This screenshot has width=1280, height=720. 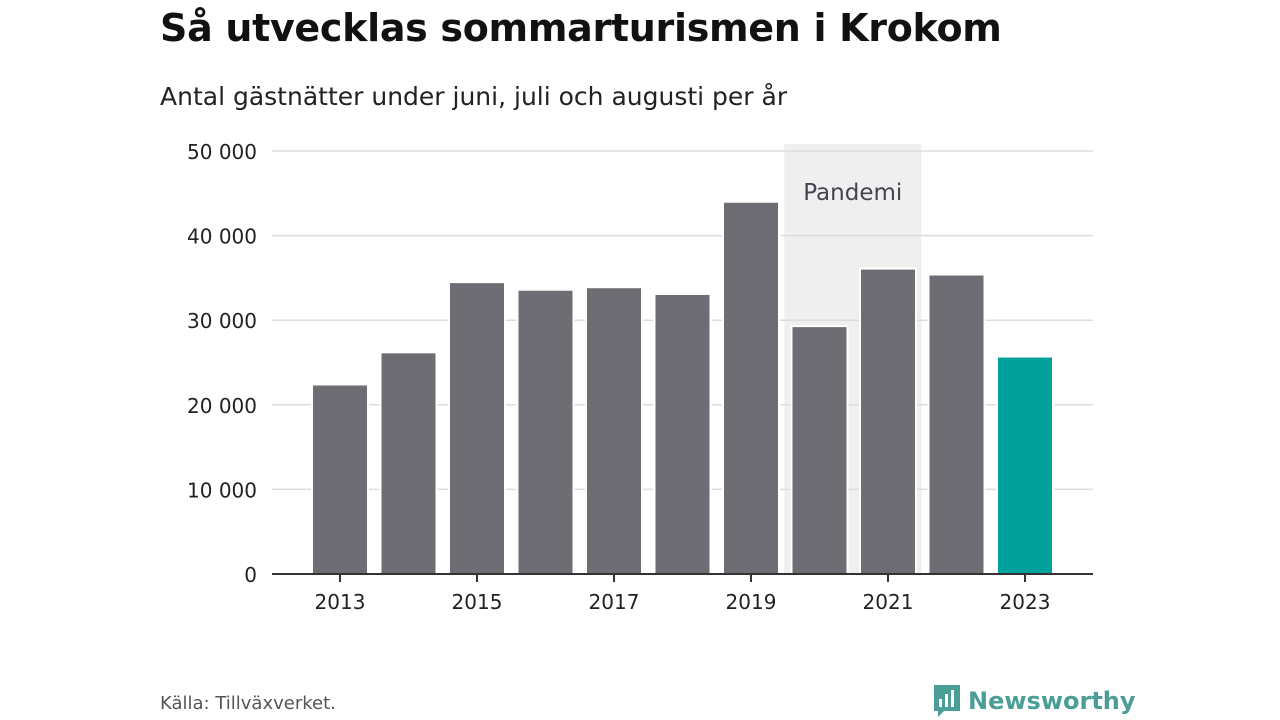 What do you see at coordinates (222, 321) in the screenshot?
I see `y-tick-label: 30 000` at bounding box center [222, 321].